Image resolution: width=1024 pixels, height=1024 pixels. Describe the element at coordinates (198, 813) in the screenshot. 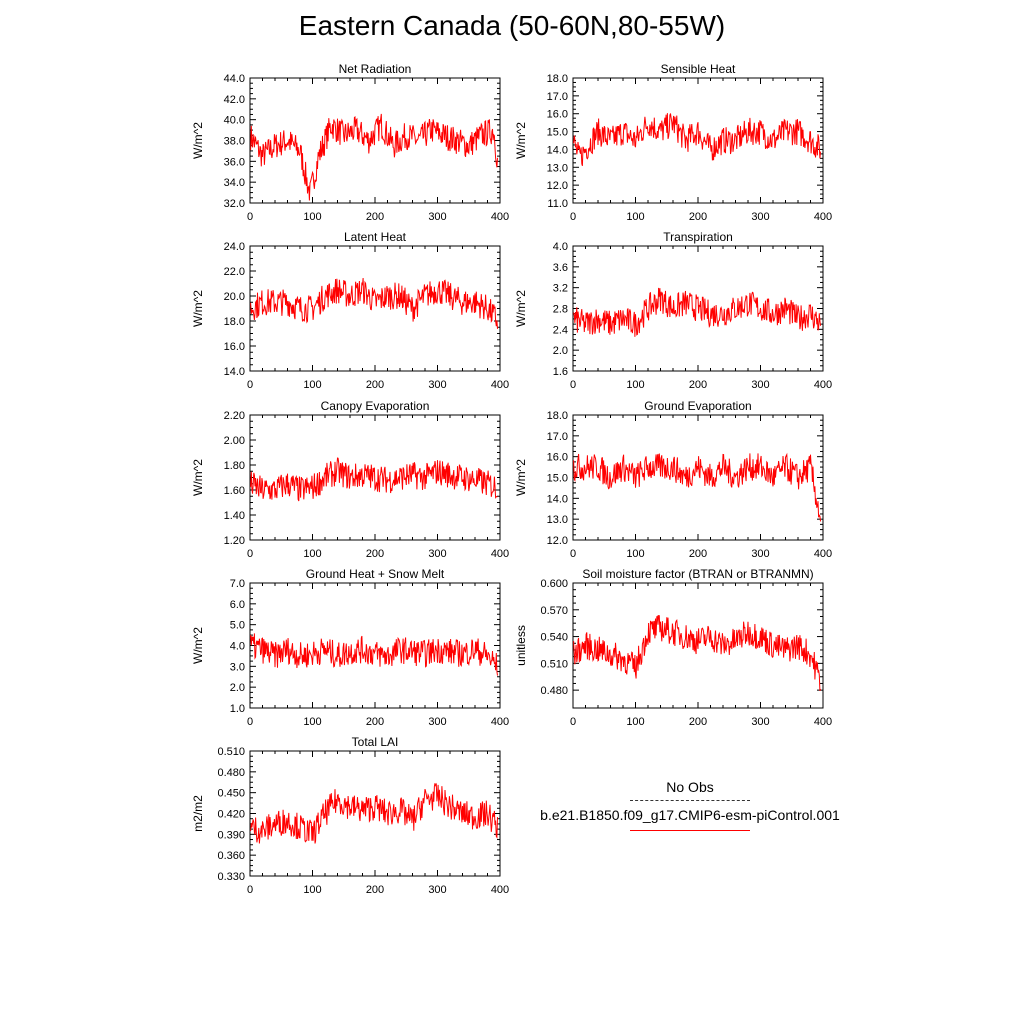

I see `y-axis-label: m2/m2` at that location.